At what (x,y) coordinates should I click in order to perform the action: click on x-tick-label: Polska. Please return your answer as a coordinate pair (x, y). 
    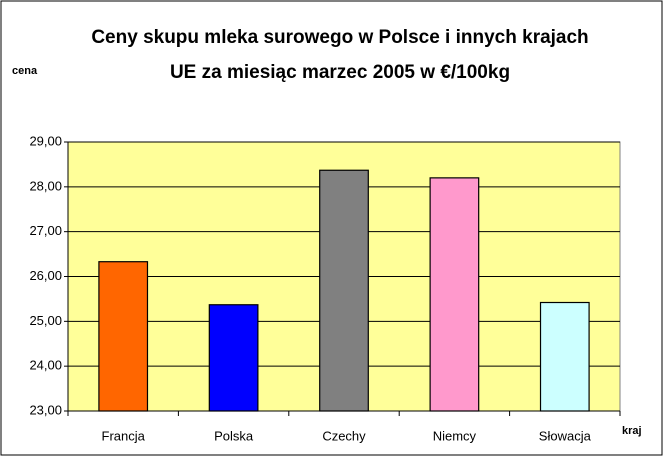
    Looking at the image, I should click on (234, 435).